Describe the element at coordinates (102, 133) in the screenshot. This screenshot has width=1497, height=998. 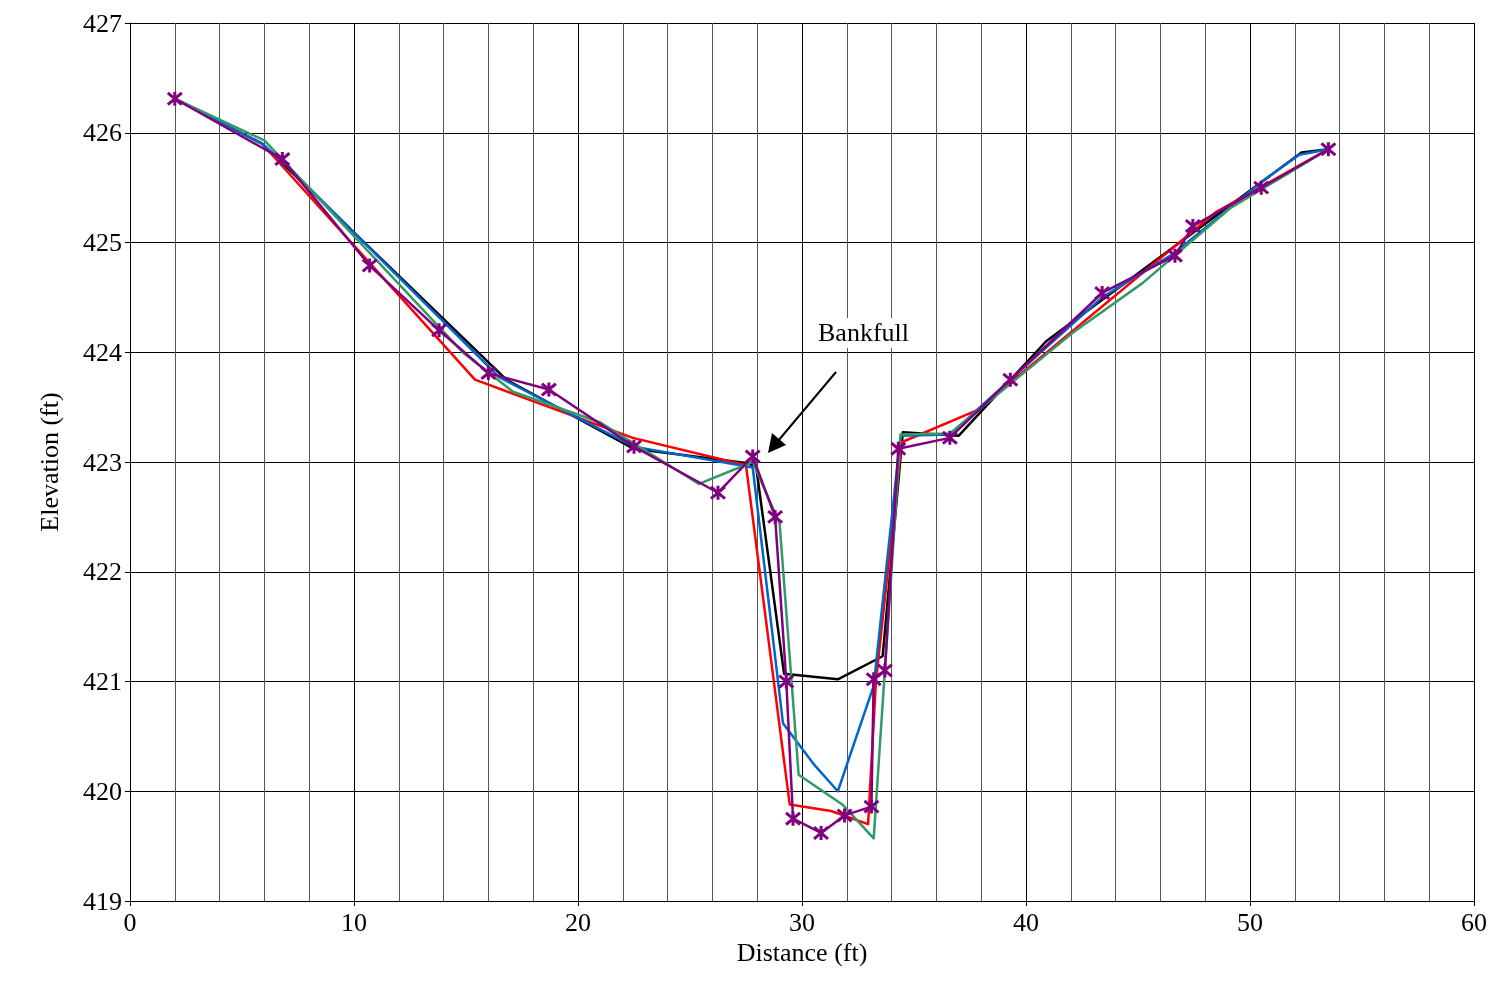
I see `y-tick-label: 426` at that location.